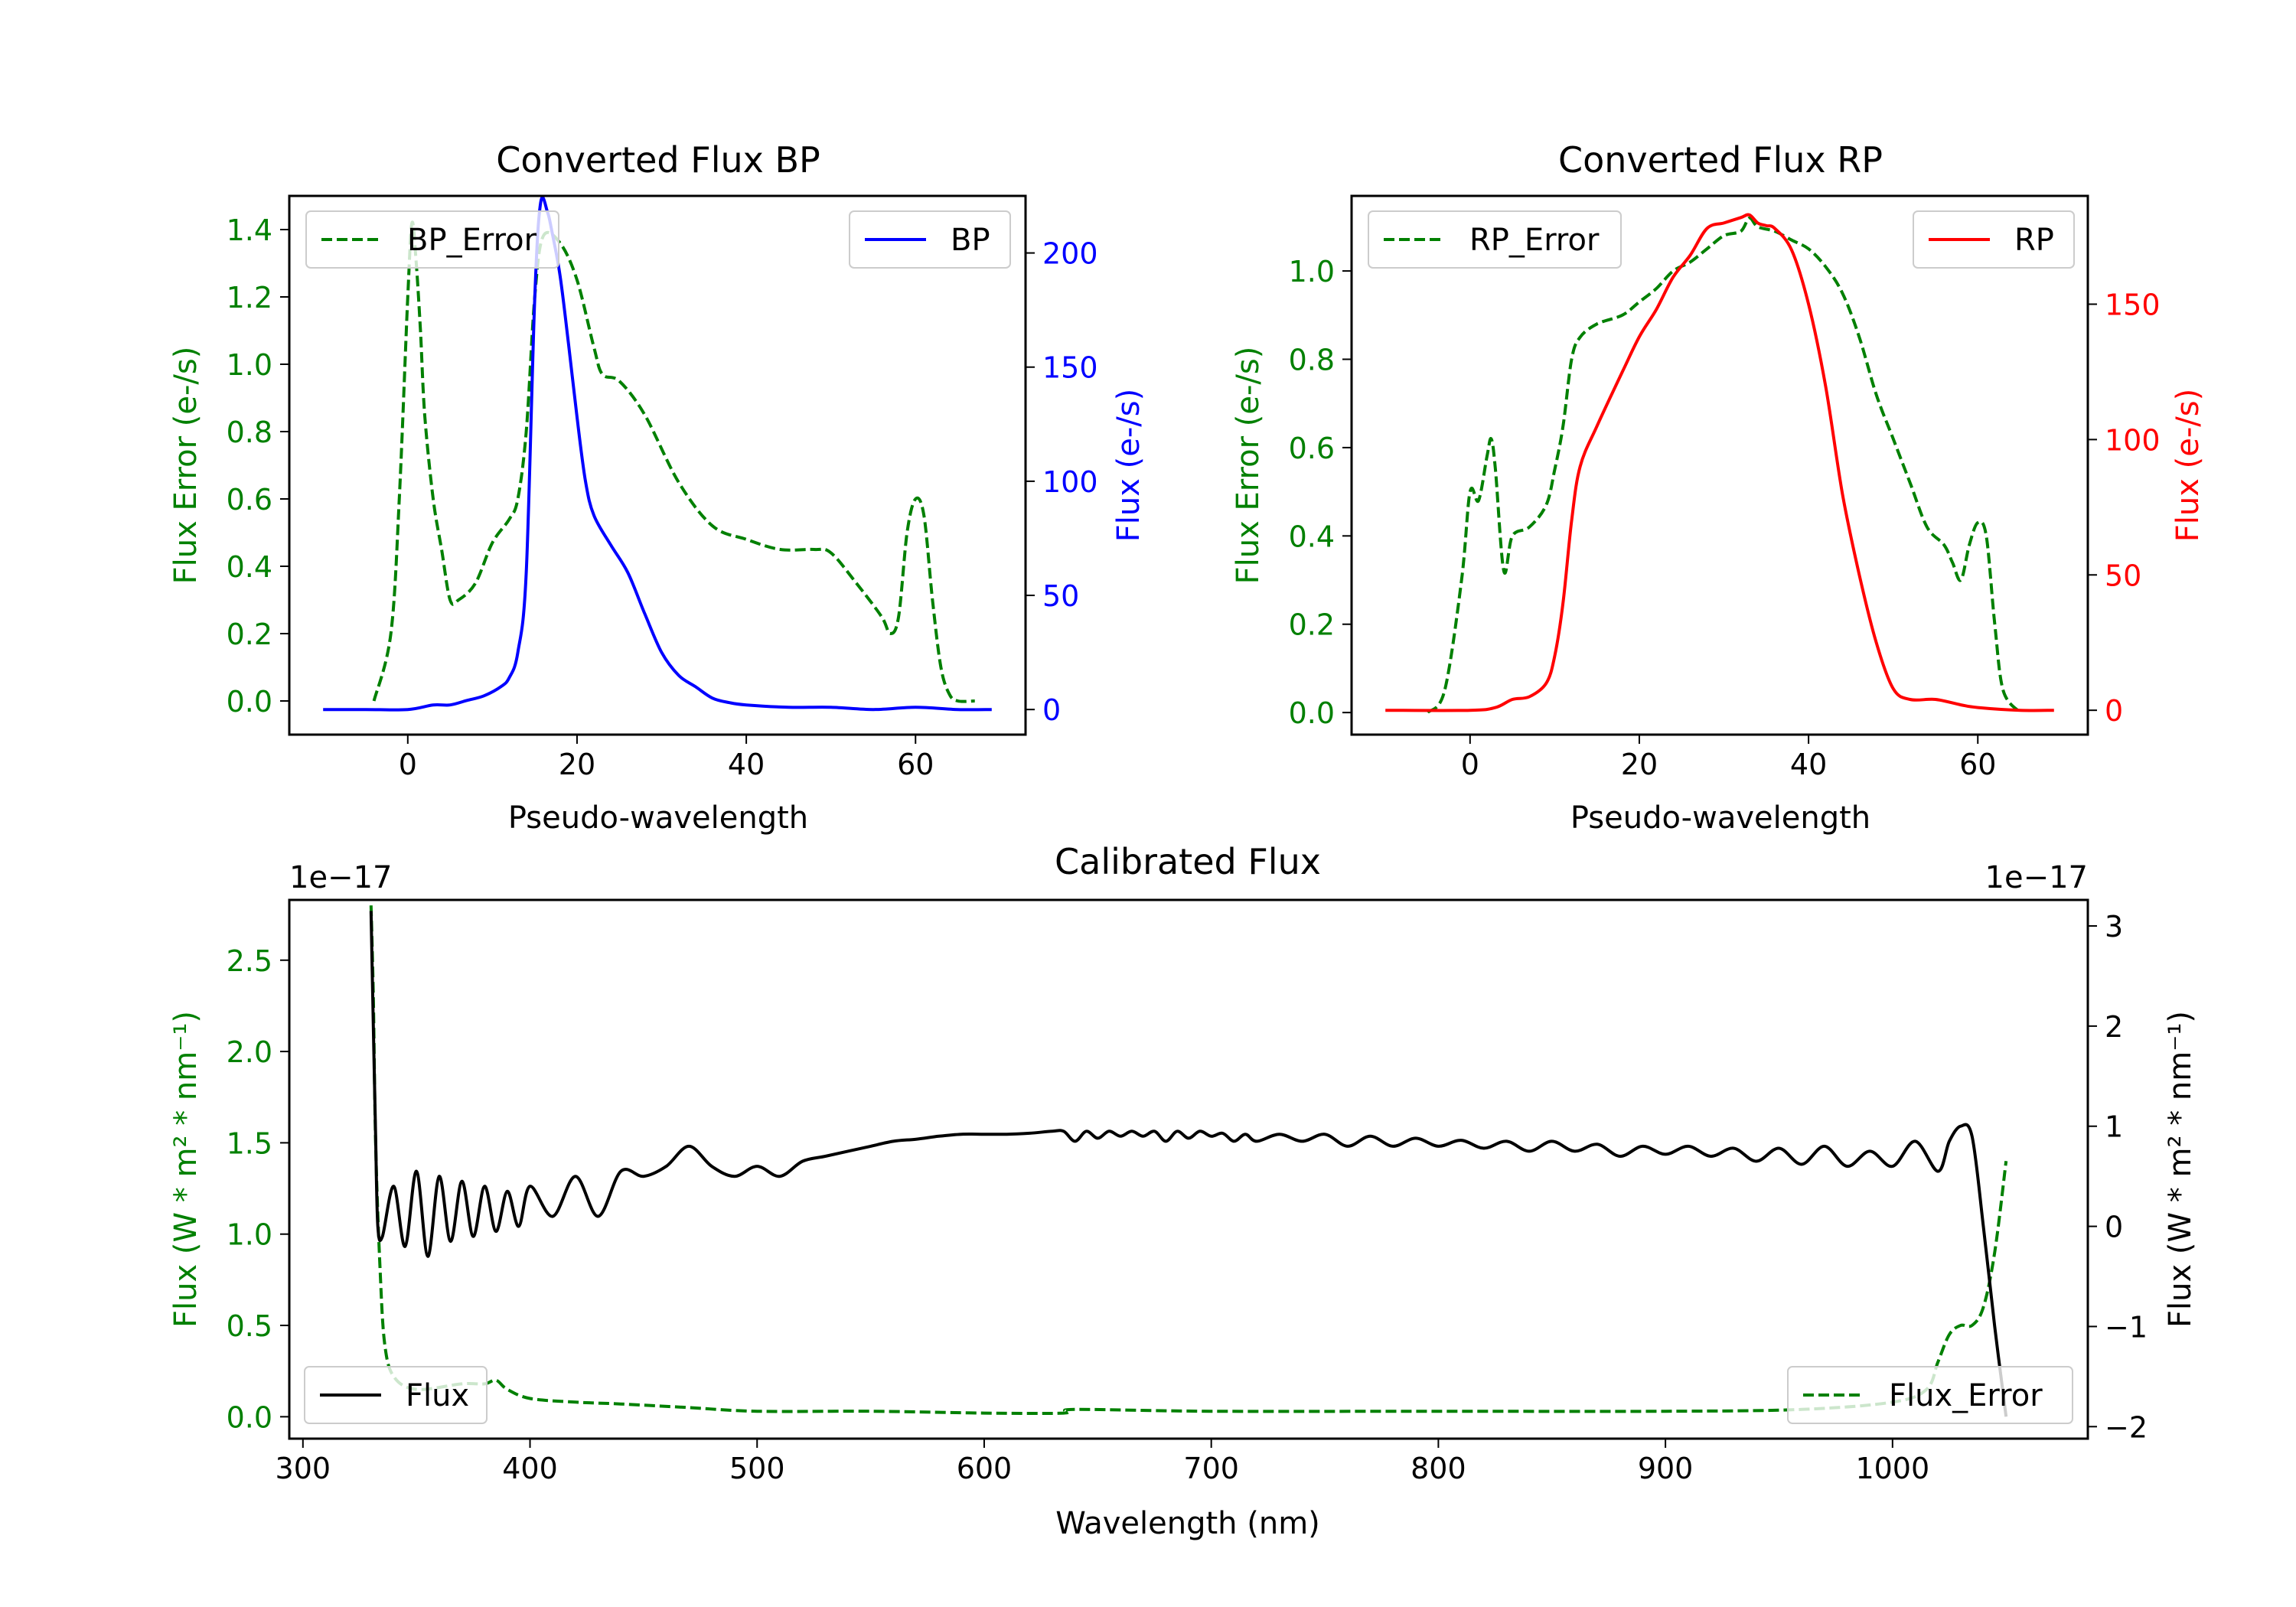 This screenshot has height=1607, width=2296. Describe the element at coordinates (1312, 360) in the screenshot. I see `rp-left-y-tick-label: 0.8` at that location.